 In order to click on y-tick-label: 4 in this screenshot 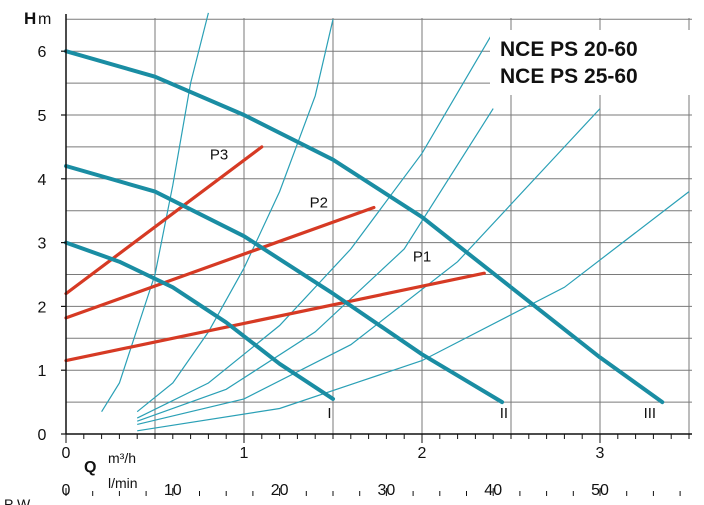, I will do `click(42, 180)`.